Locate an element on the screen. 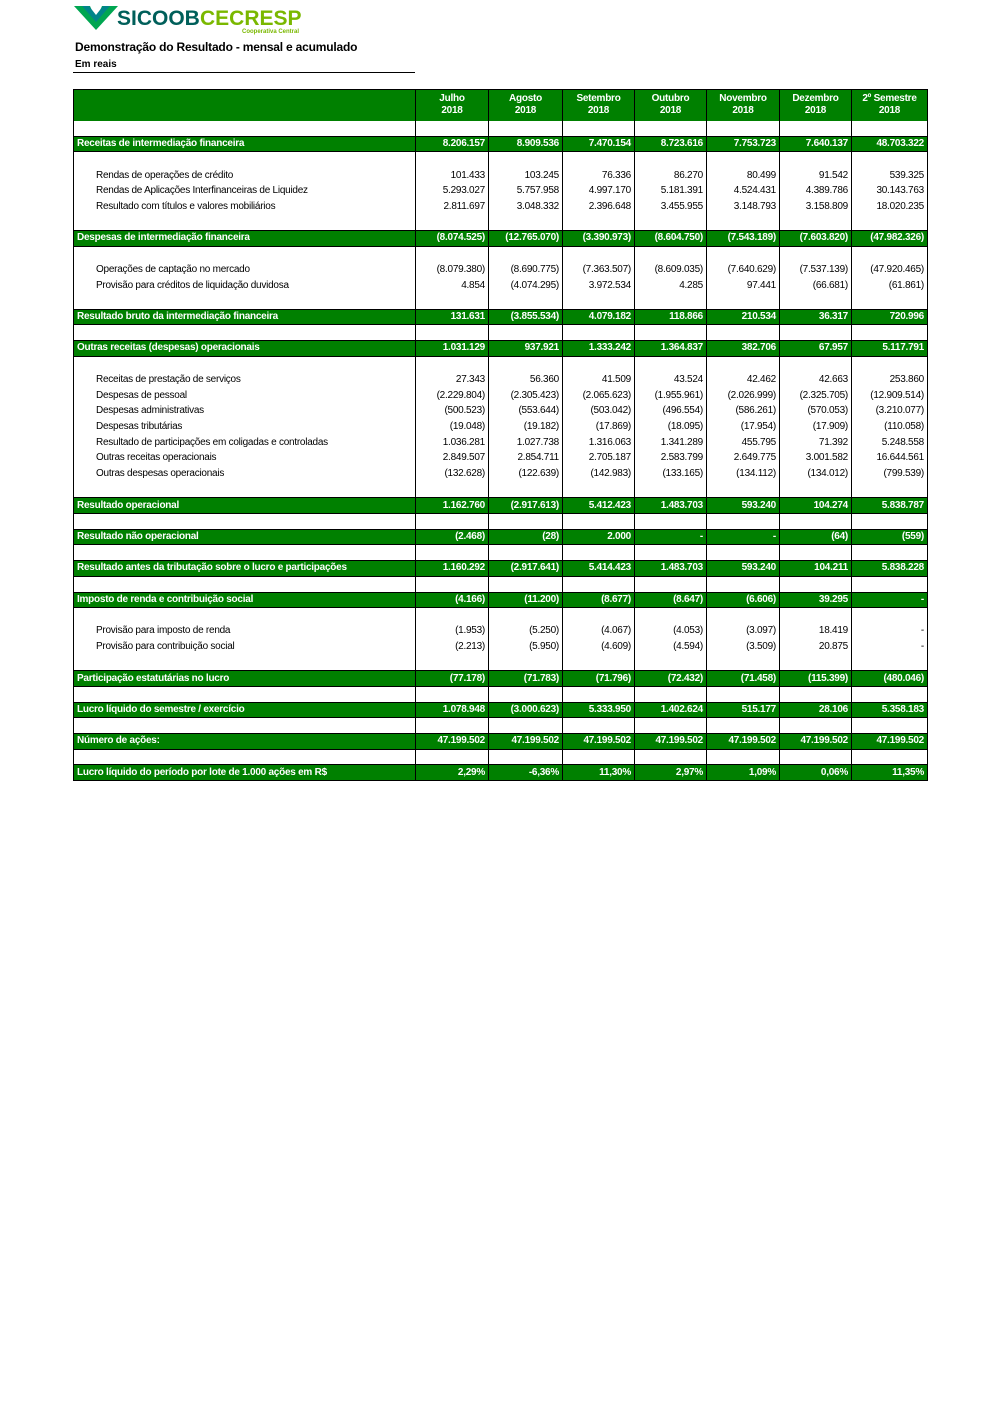  cell-value: 3.972.534 is located at coordinates (598, 285).